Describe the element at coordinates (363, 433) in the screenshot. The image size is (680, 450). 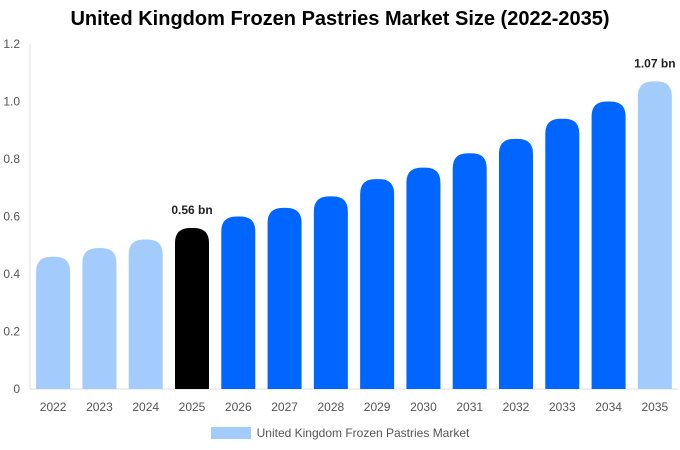
I see `legend-label: United Kingdom Frozen Pastries Market` at that location.